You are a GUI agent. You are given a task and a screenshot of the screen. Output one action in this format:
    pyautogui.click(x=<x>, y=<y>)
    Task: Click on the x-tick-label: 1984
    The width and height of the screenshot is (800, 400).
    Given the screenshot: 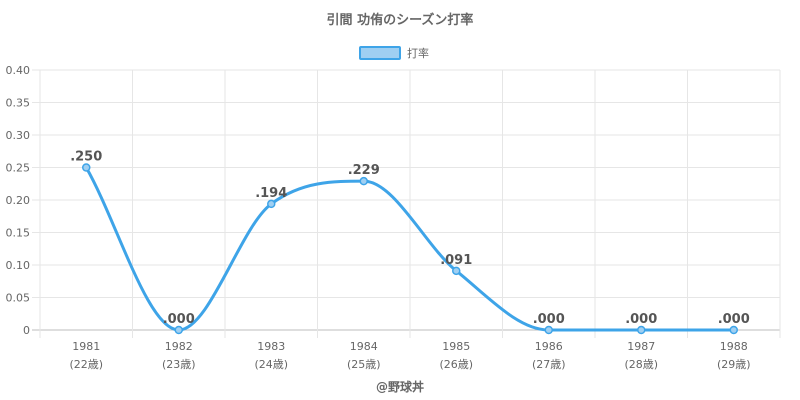 What is the action you would take?
    pyautogui.click(x=364, y=346)
    